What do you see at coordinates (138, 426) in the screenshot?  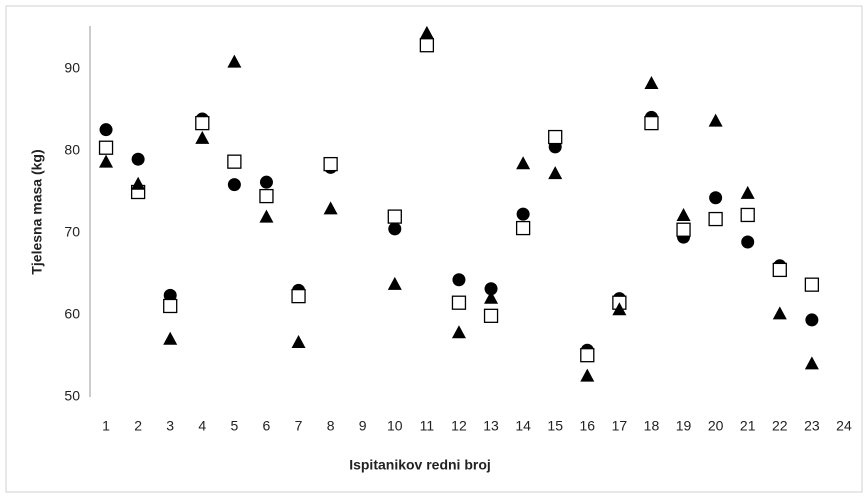 I see `x-tick-label: 2` at bounding box center [138, 426].